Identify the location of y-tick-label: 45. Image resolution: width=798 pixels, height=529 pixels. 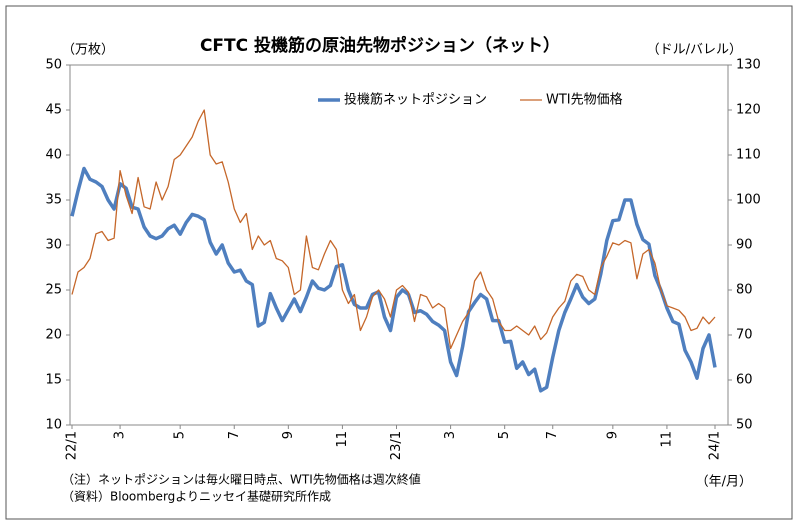
(53, 110).